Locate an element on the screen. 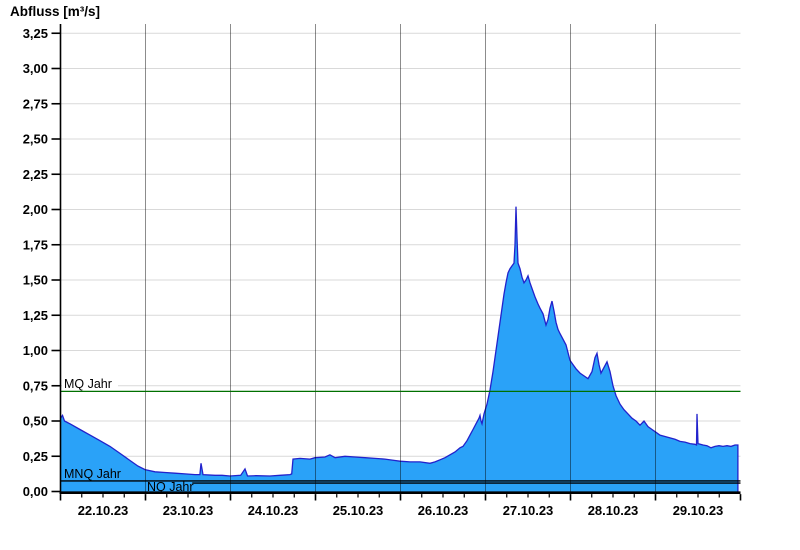 This screenshot has width=800, height=550. x-axis-label: 24.10.23 is located at coordinates (273, 510).